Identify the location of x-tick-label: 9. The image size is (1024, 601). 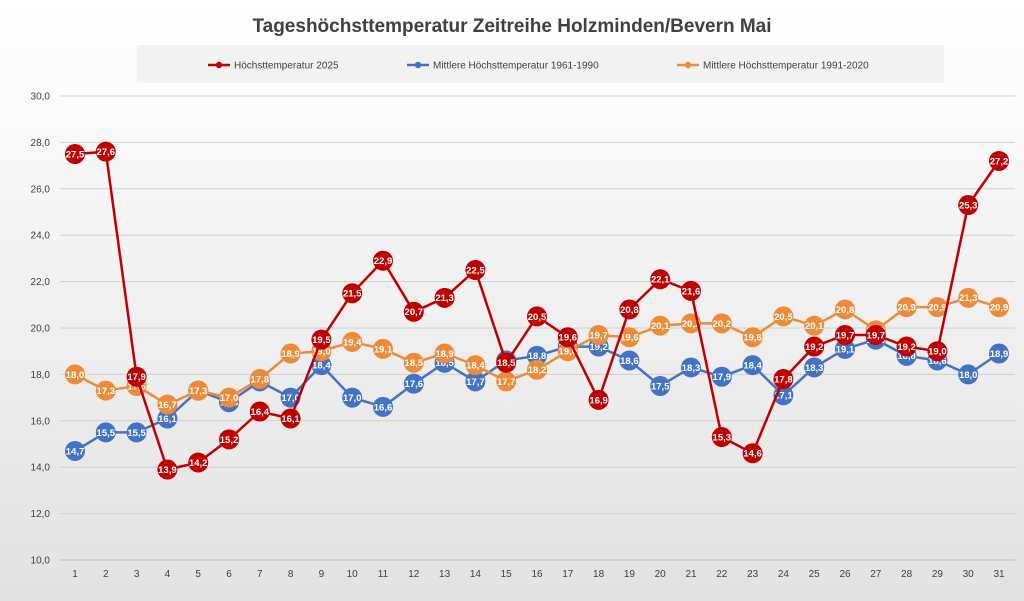
(322, 574).